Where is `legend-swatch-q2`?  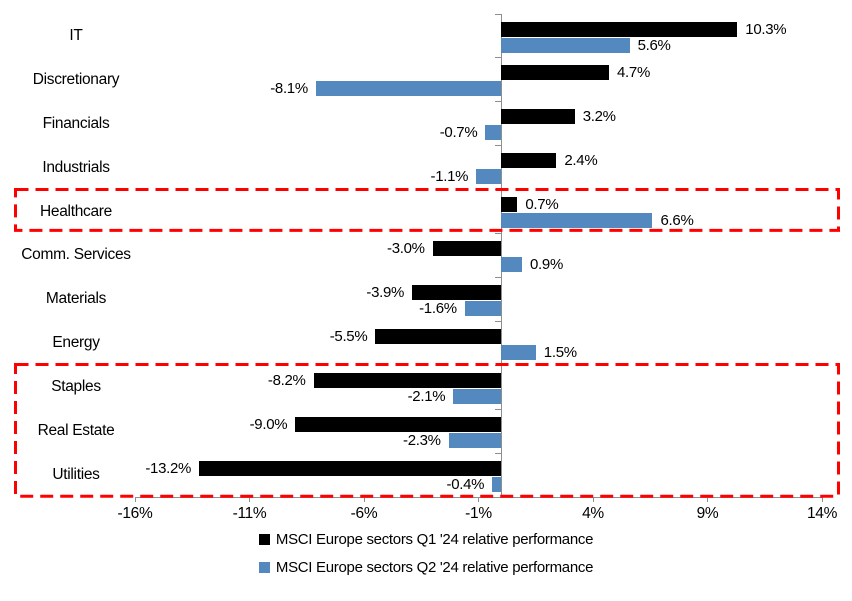
legend-swatch-q2 is located at coordinates (264, 567).